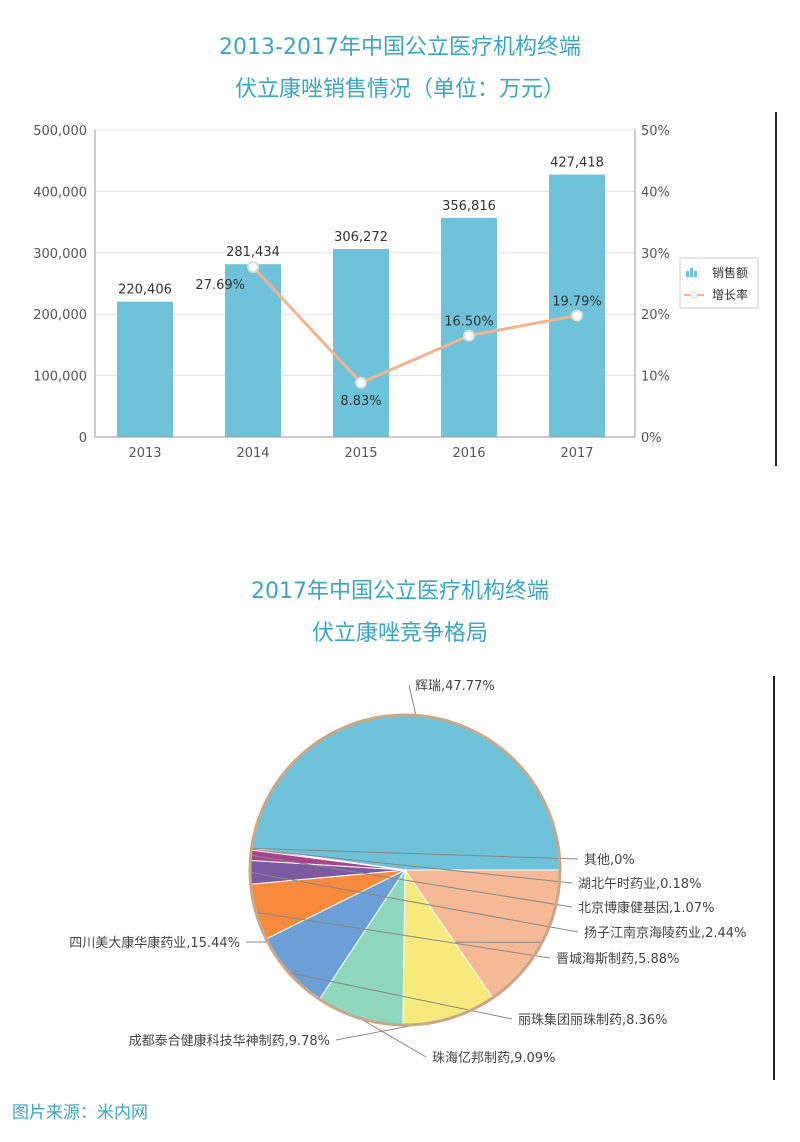 This screenshot has height=1142, width=800. Describe the element at coordinates (253, 252) in the screenshot. I see `bar-label: 281,434` at that location.